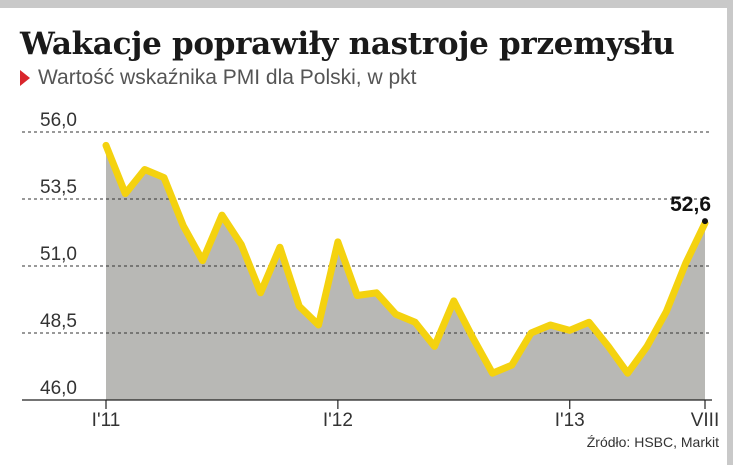 This screenshot has width=733, height=465. What do you see at coordinates (570, 420) in the screenshot?
I see `x-tick-label: I'13` at bounding box center [570, 420].